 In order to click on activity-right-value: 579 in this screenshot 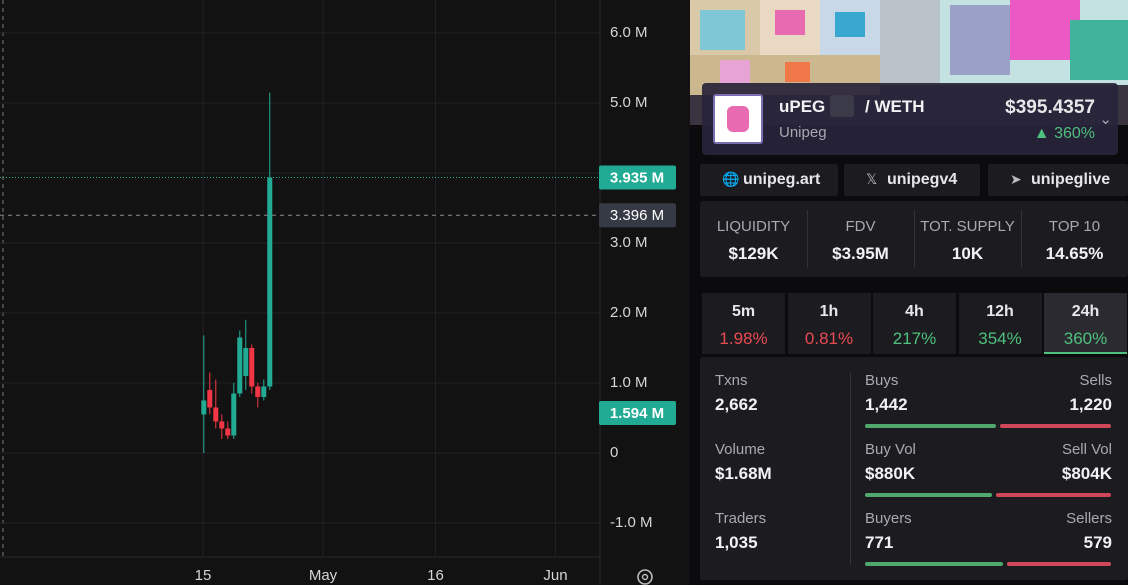, I will do `click(1097, 542)`.